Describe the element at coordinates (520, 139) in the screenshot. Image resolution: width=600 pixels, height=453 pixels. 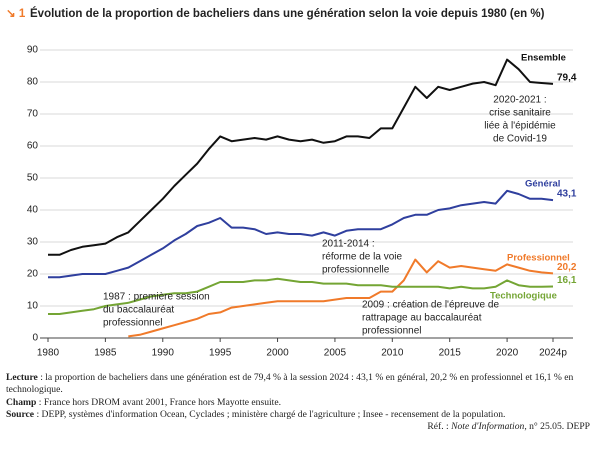
I see `annotation: de Covid-19` at that location.